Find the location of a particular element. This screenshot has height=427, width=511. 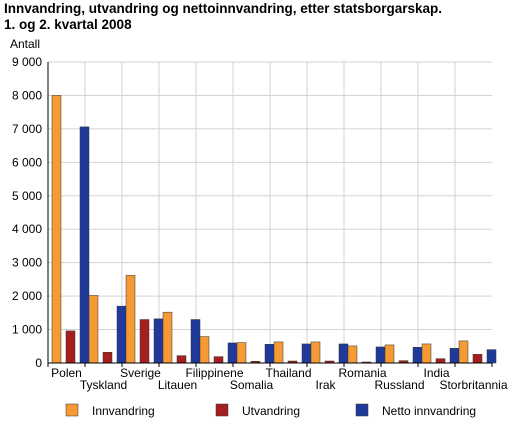

legend-label: Netto innvandring is located at coordinates (429, 411).